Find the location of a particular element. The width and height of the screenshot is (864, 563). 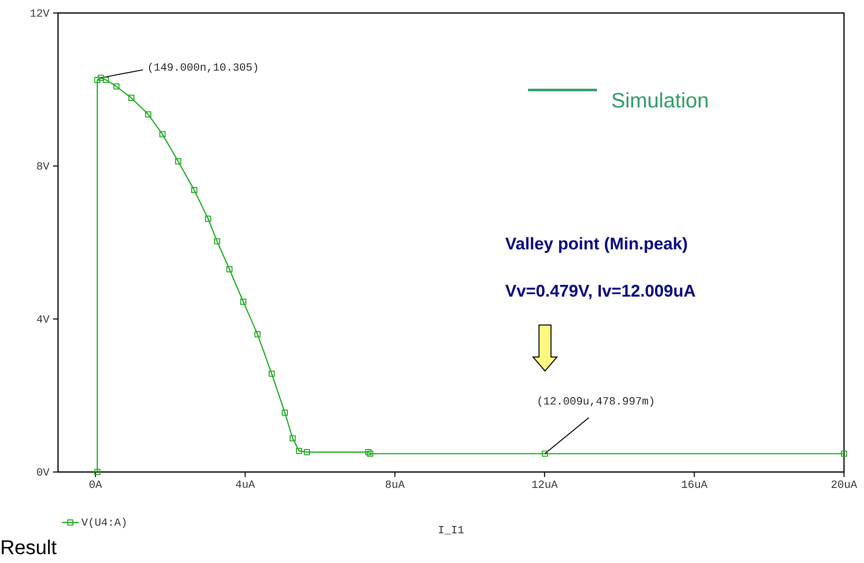

x-tick-label: 8uA is located at coordinates (395, 484).